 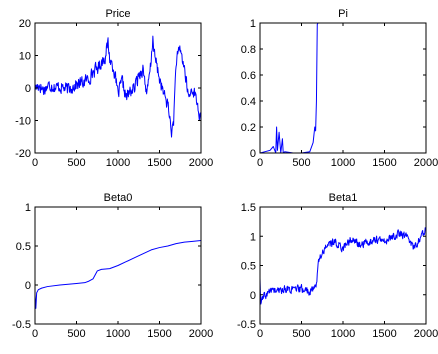 I want to click on y-tick-label: 10, so click(x=25, y=57).